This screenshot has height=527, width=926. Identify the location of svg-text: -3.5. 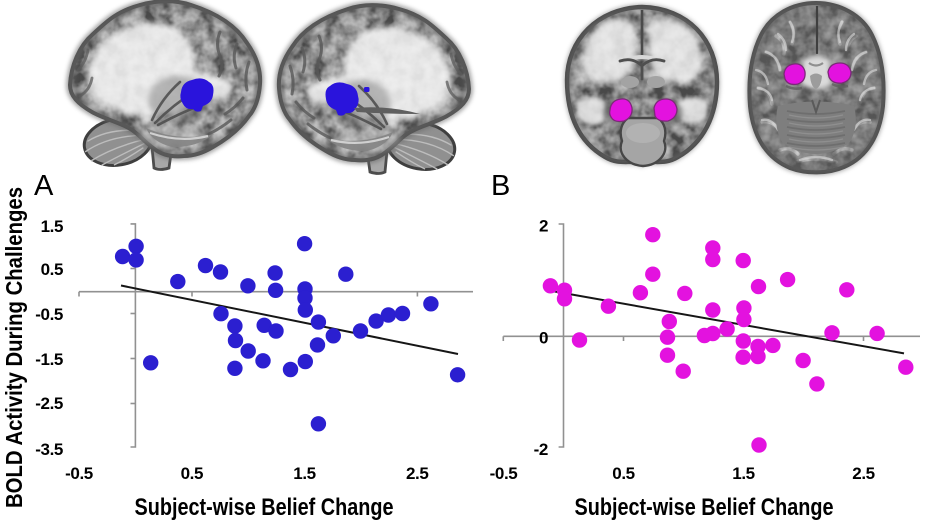
(49, 449).